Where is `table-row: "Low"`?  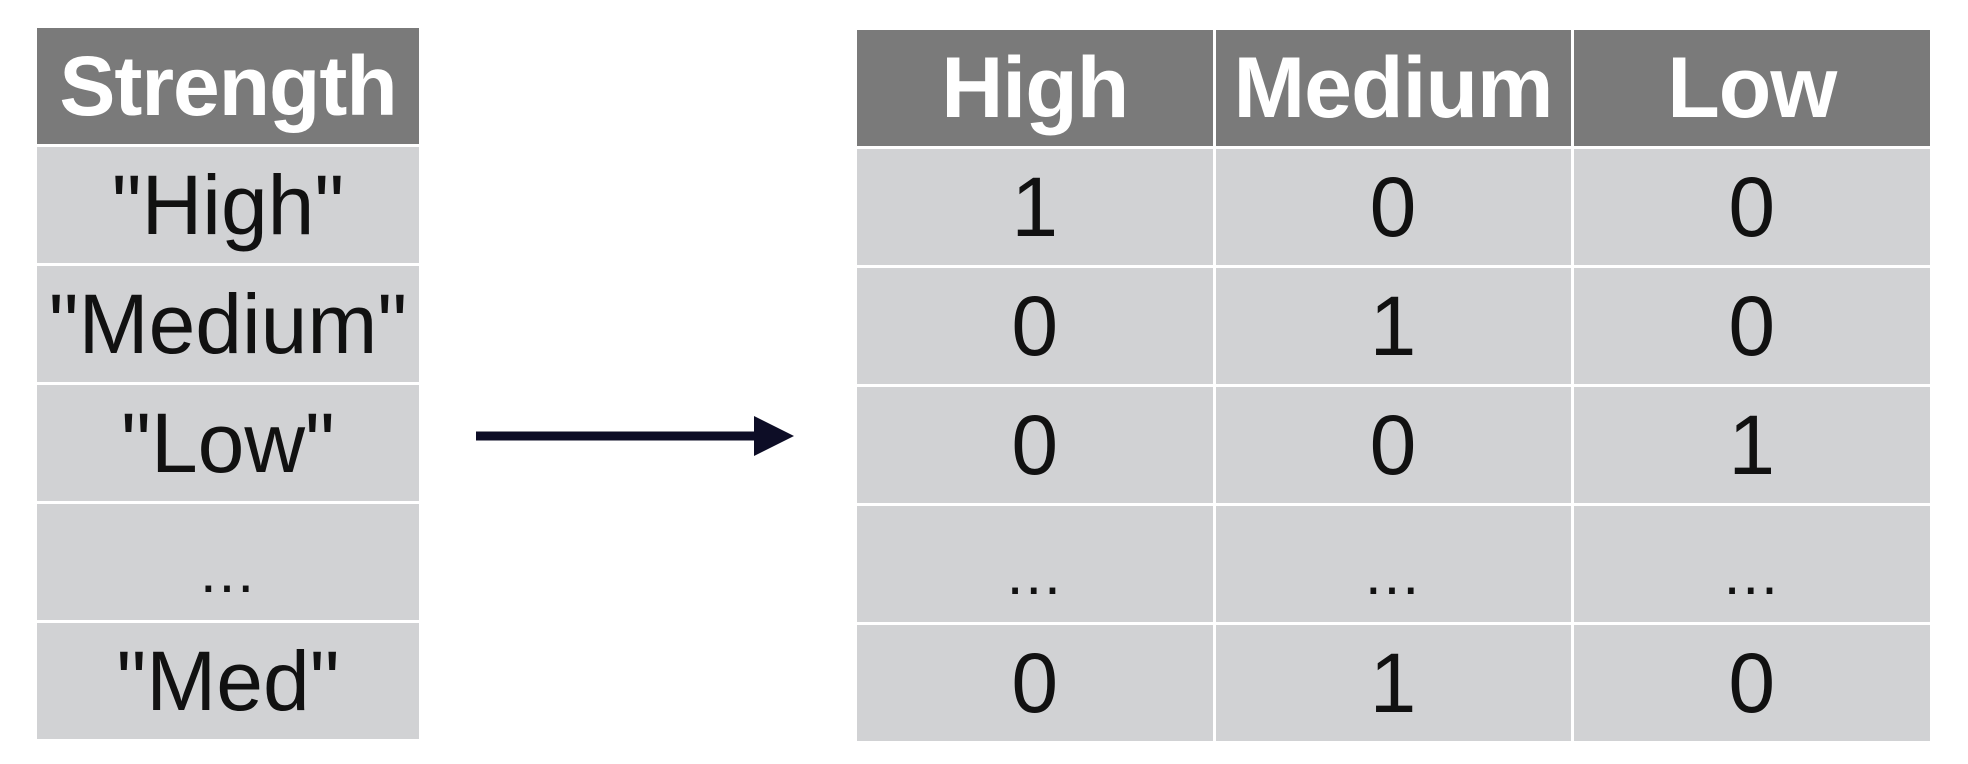
table-row: "Low" is located at coordinates (228, 443).